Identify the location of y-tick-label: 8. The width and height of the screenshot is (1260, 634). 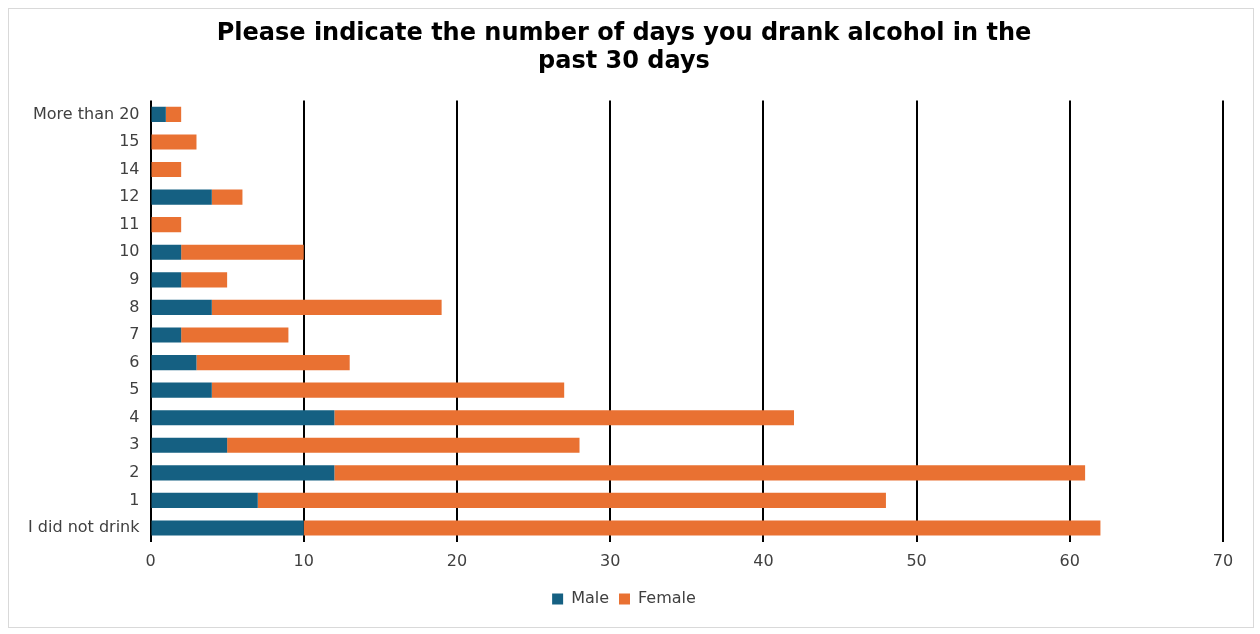
(134, 306).